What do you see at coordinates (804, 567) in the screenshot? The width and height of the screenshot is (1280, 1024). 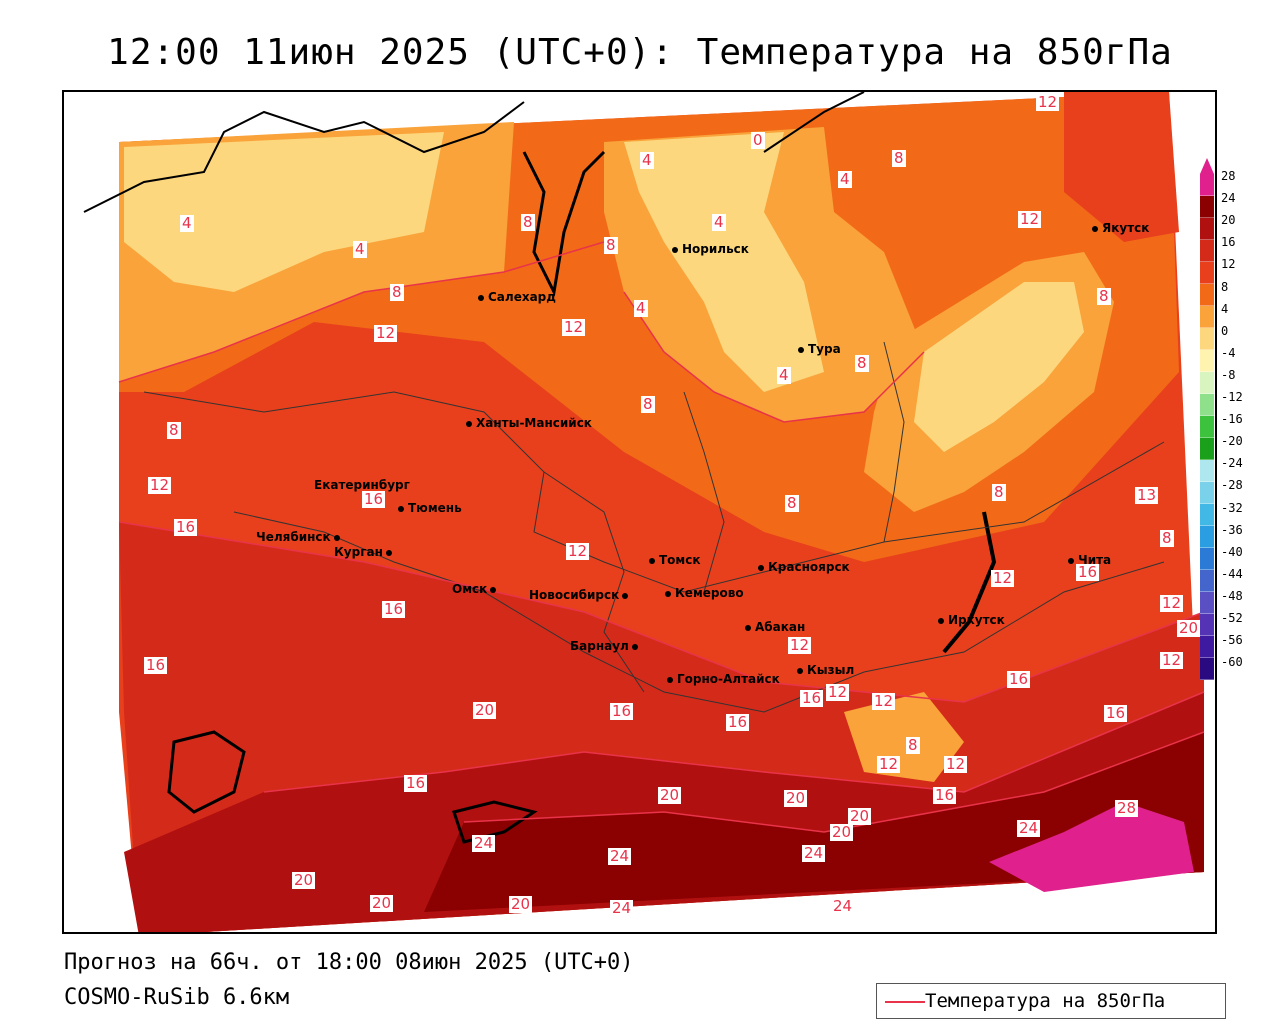 I see `city-krasnoyarsk: Красноярск` at bounding box center [804, 567].